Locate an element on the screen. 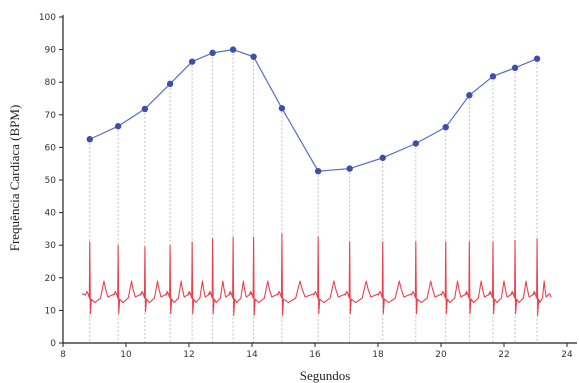 This screenshot has height=383, width=579. x-tick-label: 14 is located at coordinates (252, 355).